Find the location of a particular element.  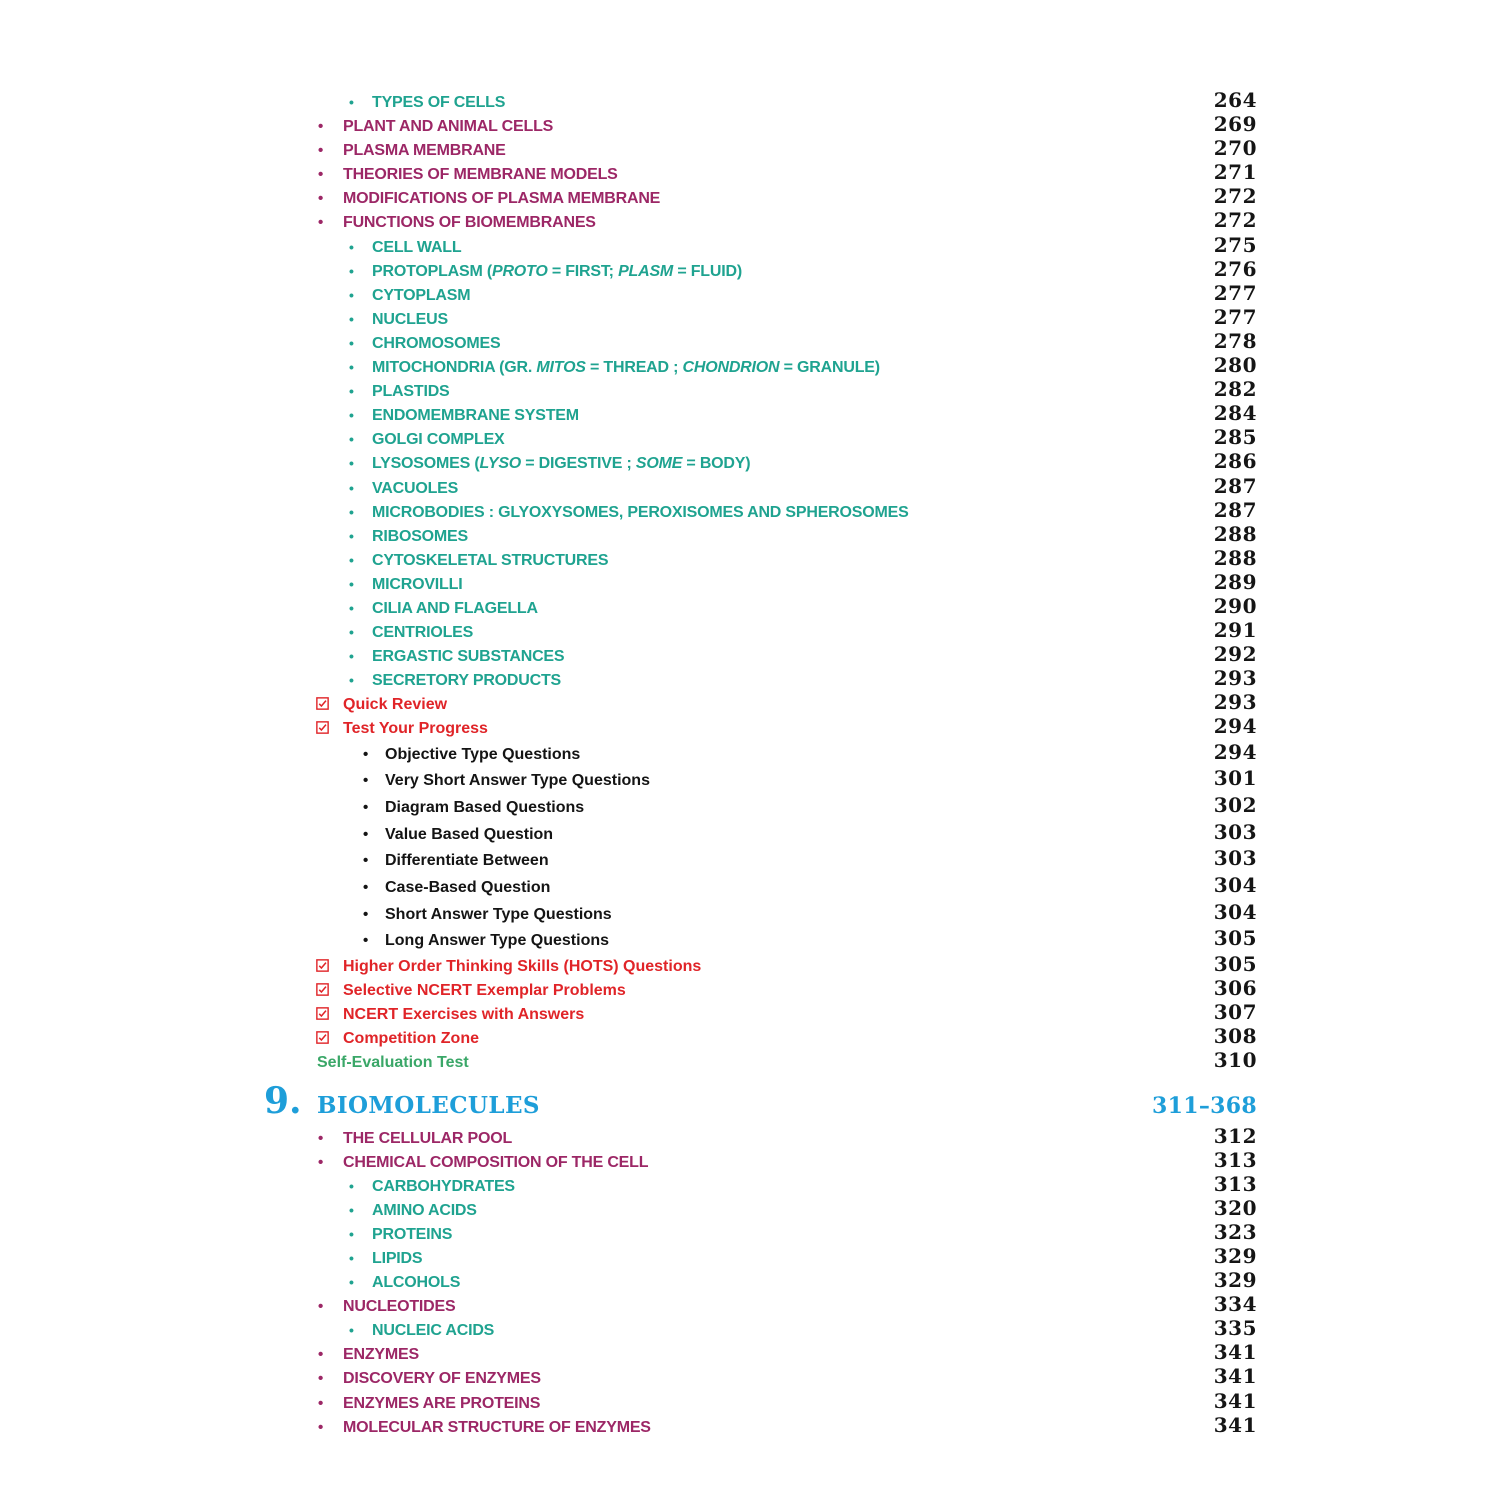

toc-row-lead: • LIPIDS is located at coordinates (607, 1258).